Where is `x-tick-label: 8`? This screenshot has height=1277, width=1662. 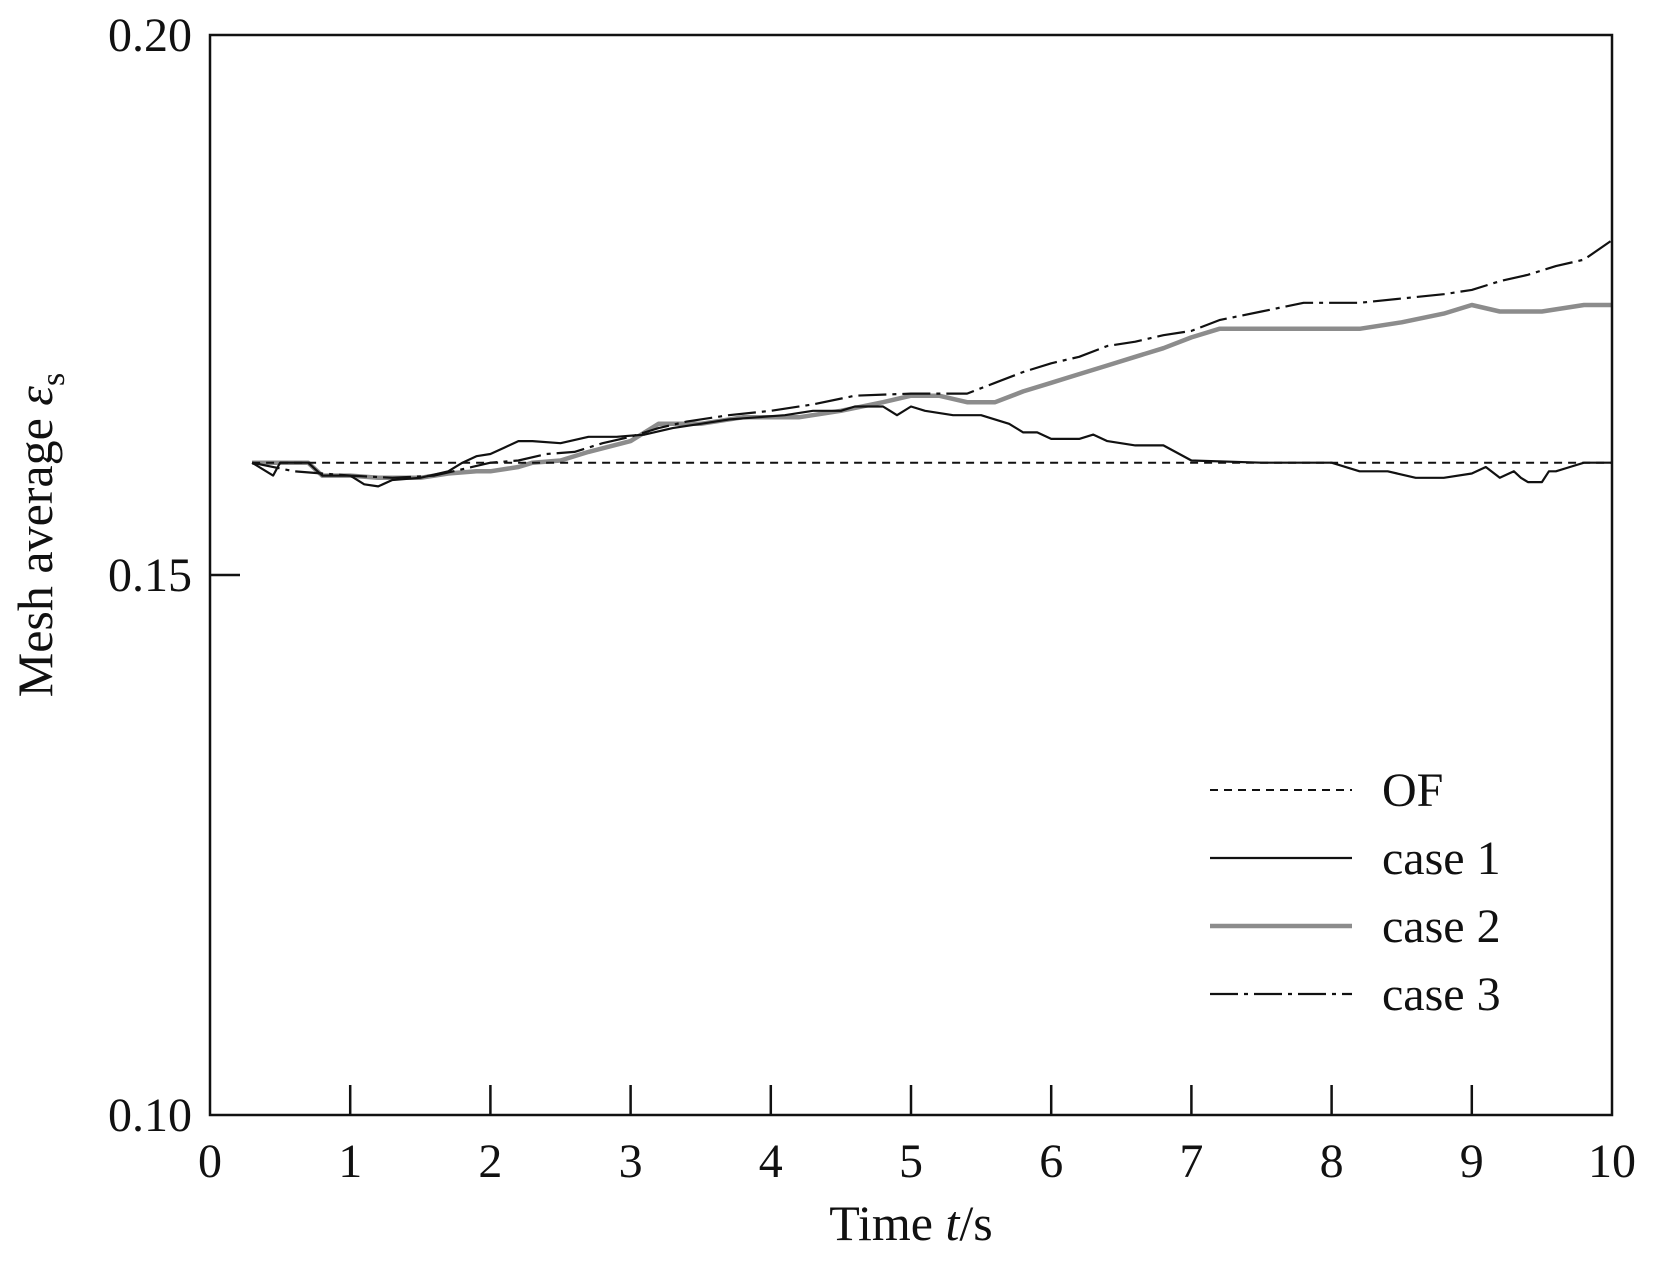 x-tick-label: 8 is located at coordinates (1332, 1161).